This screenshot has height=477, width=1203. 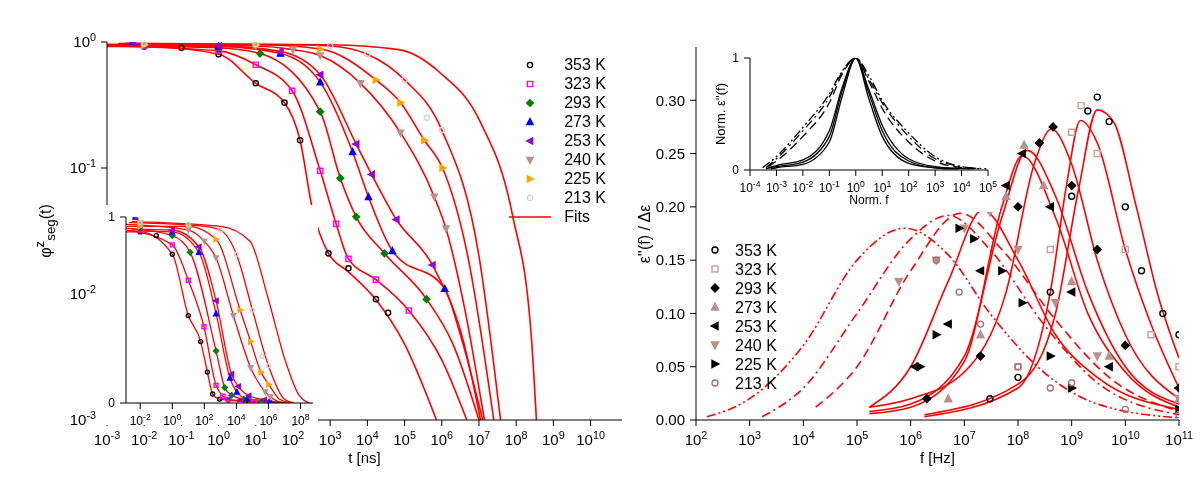 What do you see at coordinates (82, 167) in the screenshot?
I see `y-tick-label: 10$^{-1}$` at bounding box center [82, 167].